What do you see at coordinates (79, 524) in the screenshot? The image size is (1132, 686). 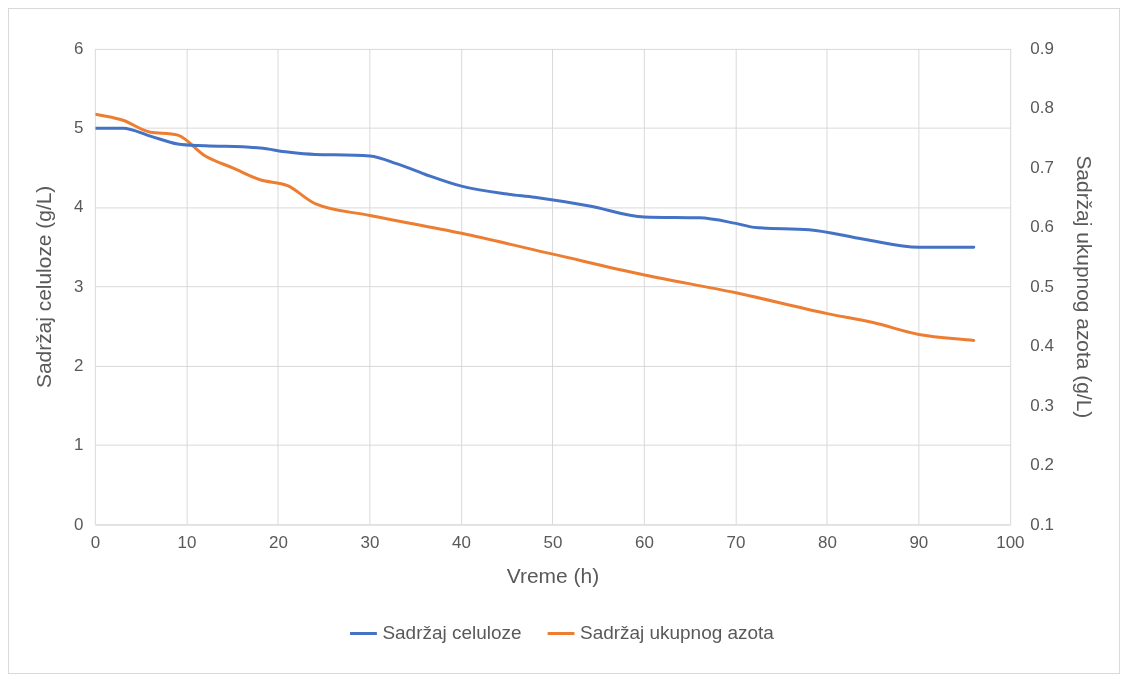 I see `y-tick-label: 0` at bounding box center [79, 524].